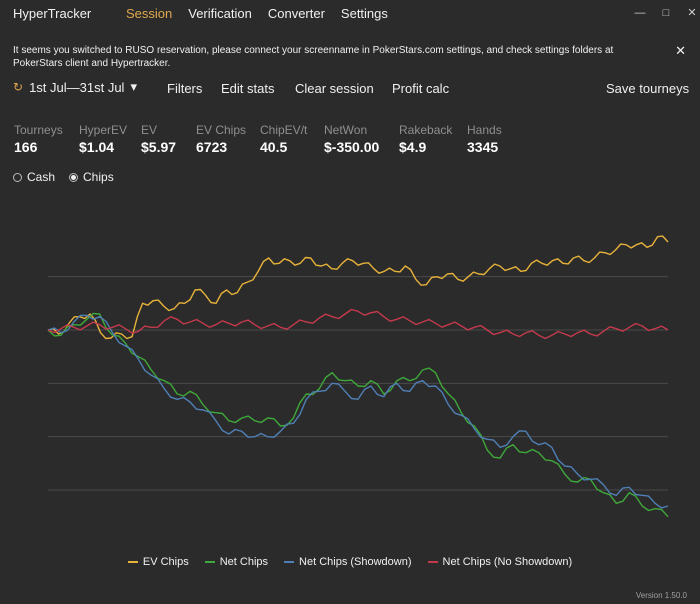 The image size is (700, 604). Describe the element at coordinates (149, 130) in the screenshot. I see `stat-label: EV` at that location.